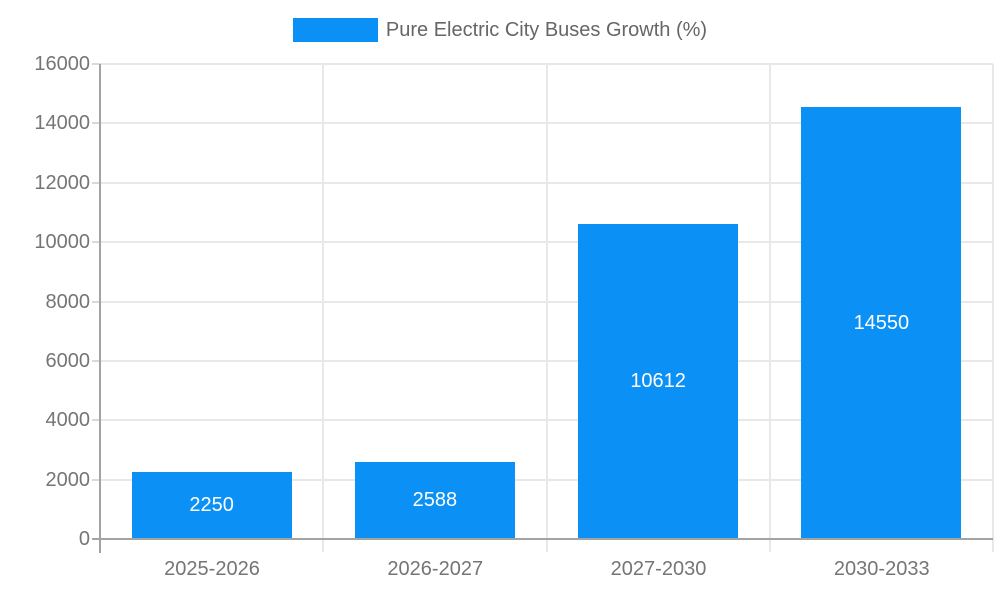 Image resolution: width=1000 pixels, height=600 pixels. What do you see at coordinates (335, 30) in the screenshot?
I see `legend-swatch` at bounding box center [335, 30].